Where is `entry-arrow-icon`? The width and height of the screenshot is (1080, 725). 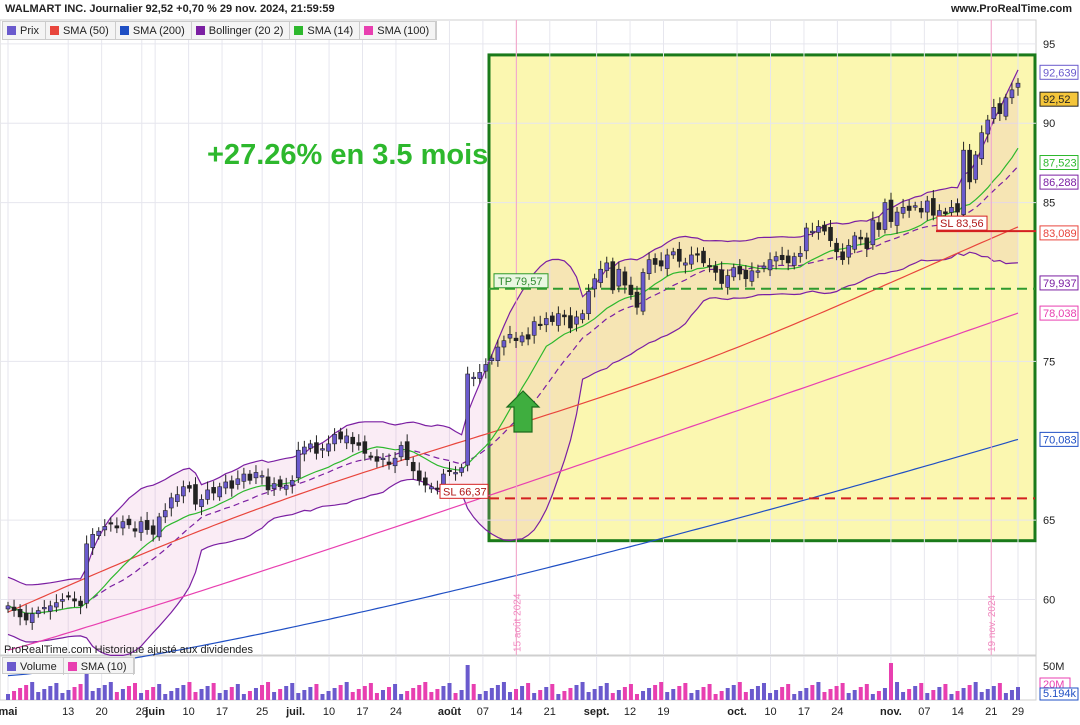
entry-arrow-icon is located at coordinates (523, 411).